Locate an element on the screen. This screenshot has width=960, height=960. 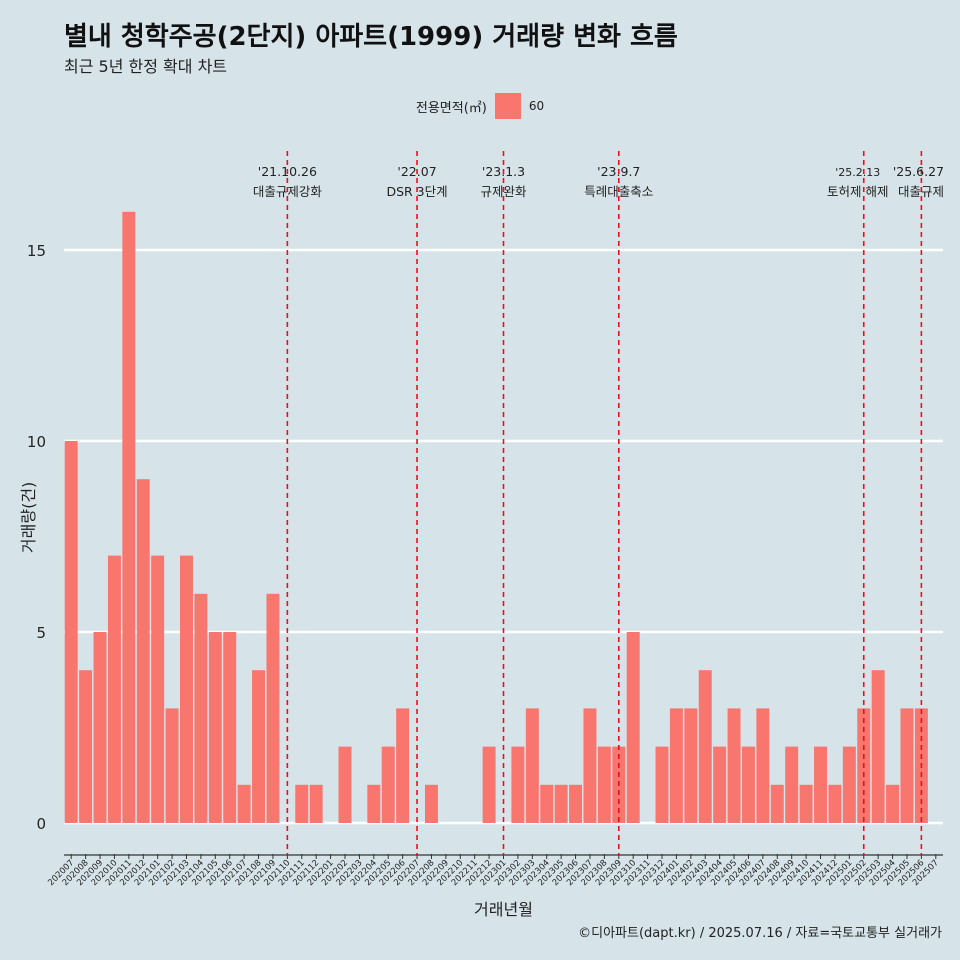
y-tick-label: 5 is located at coordinates (41, 633).